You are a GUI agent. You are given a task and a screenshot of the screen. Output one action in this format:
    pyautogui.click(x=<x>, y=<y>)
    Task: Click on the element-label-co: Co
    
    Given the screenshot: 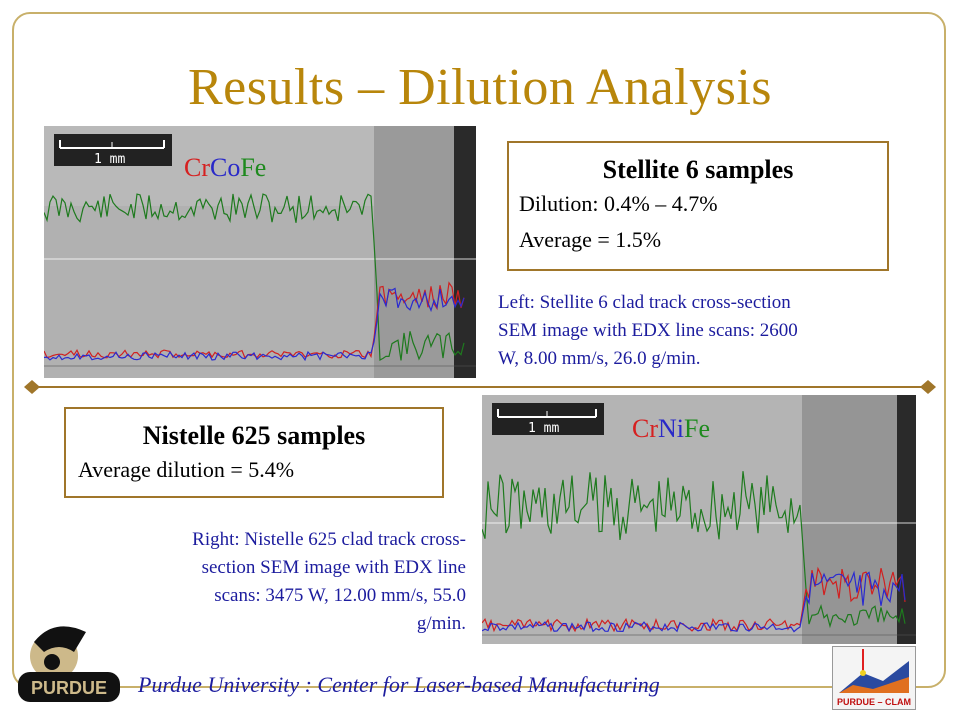 What is the action you would take?
    pyautogui.click(x=225, y=167)
    